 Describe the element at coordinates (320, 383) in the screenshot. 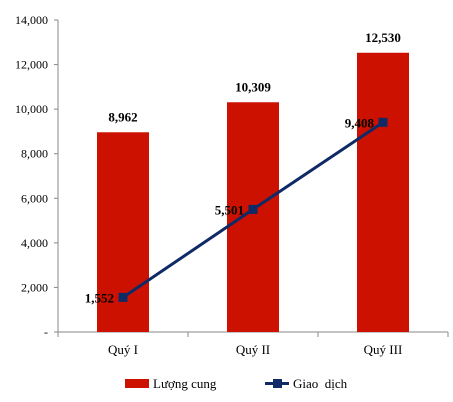

I see `legend-label-giao-dich: Giao dịch` at that location.